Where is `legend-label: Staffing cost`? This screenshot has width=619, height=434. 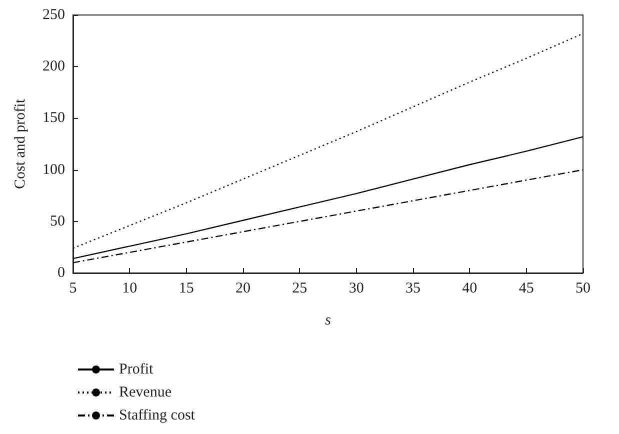
legend-label: Staffing cost is located at coordinates (157, 416).